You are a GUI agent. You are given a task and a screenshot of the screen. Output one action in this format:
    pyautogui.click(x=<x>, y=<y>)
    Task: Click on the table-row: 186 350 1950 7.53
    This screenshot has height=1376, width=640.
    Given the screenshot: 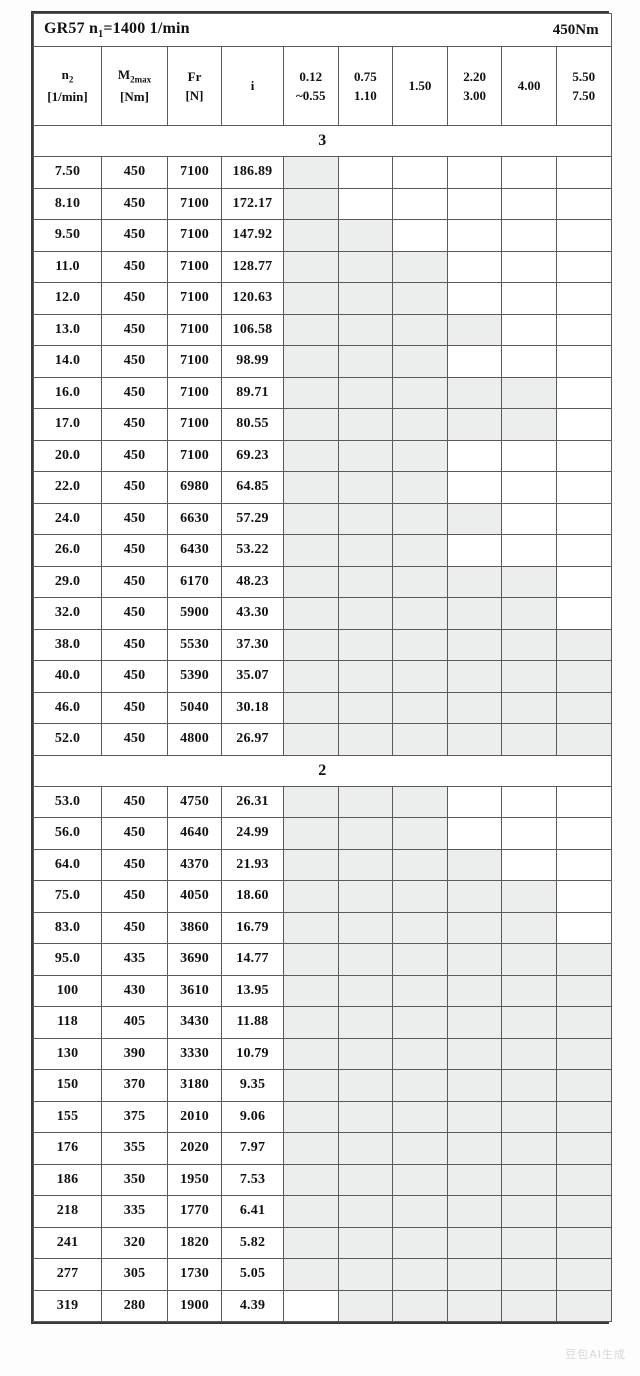 What is the action you would take?
    pyautogui.click(x=322, y=1179)
    